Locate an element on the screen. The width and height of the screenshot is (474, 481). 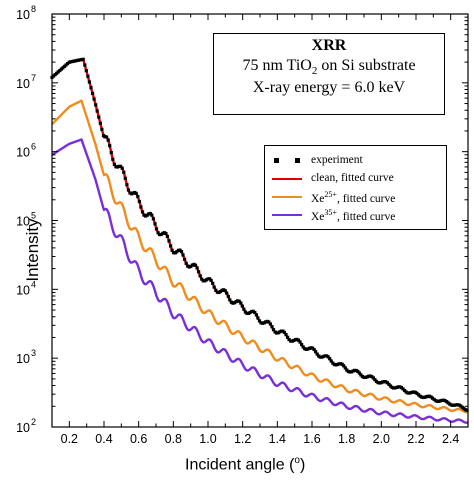
legend-line-xe25 is located at coordinates (287, 197).